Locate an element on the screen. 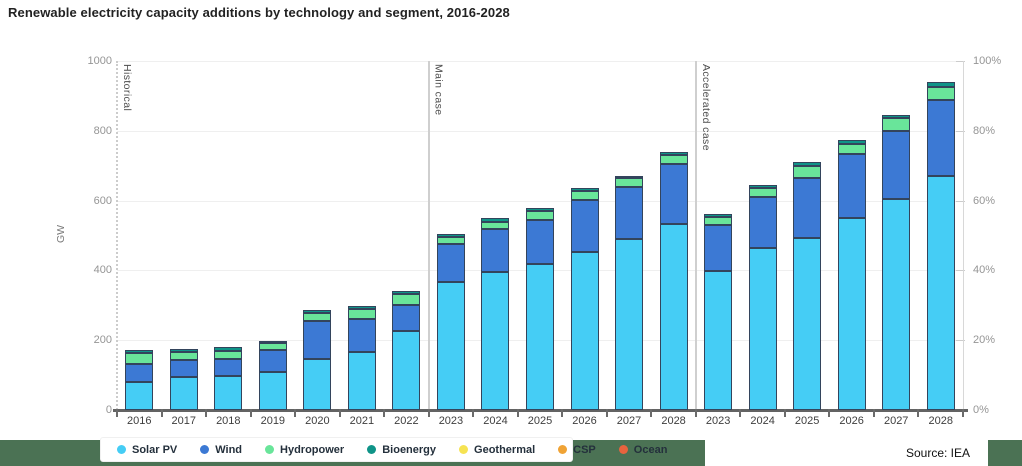 The width and height of the screenshot is (1022, 466). legend-item-ocean: Ocean is located at coordinates (642, 450).